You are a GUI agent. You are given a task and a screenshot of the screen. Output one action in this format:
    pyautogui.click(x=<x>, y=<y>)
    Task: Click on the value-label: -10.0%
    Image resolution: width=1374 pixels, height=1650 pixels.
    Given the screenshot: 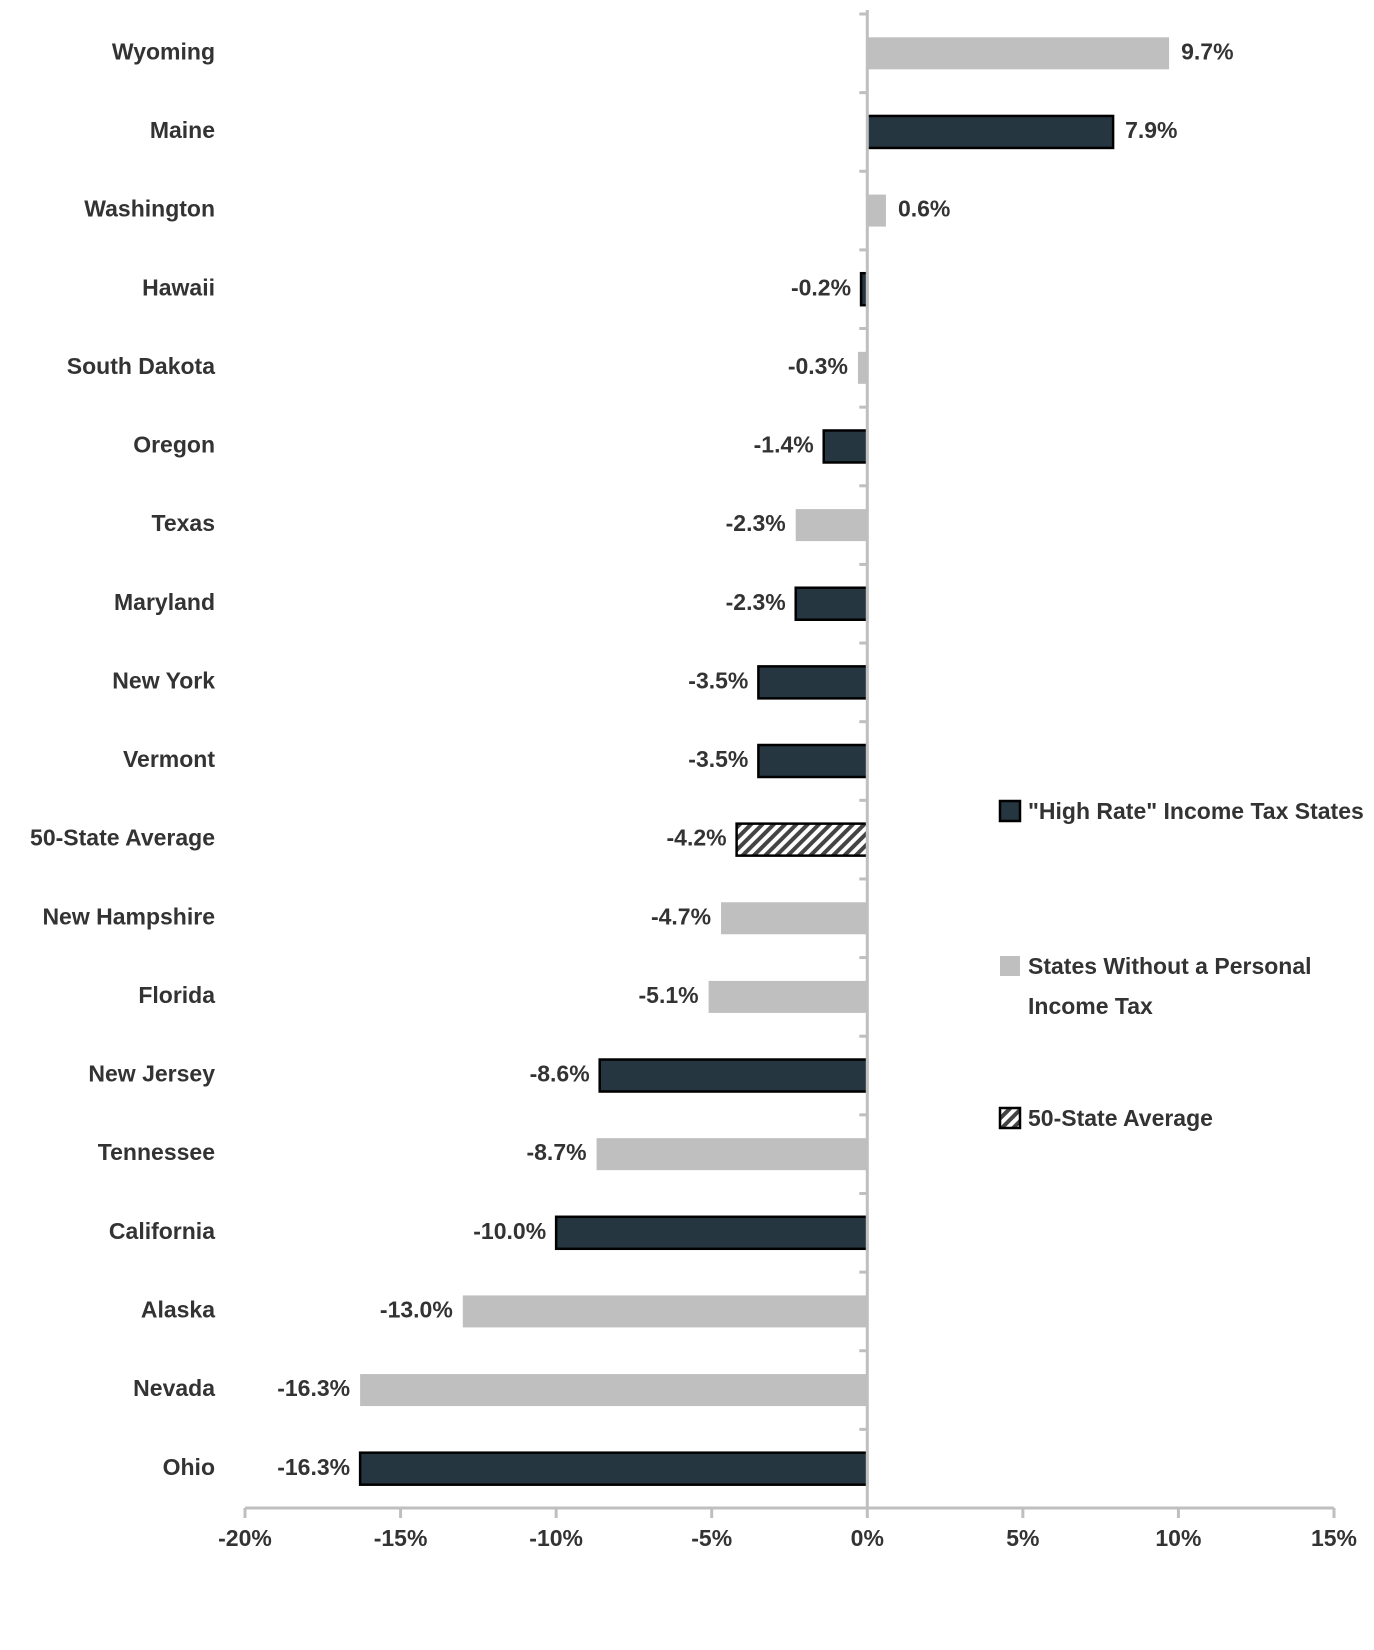 What is the action you would take?
    pyautogui.click(x=509, y=1231)
    